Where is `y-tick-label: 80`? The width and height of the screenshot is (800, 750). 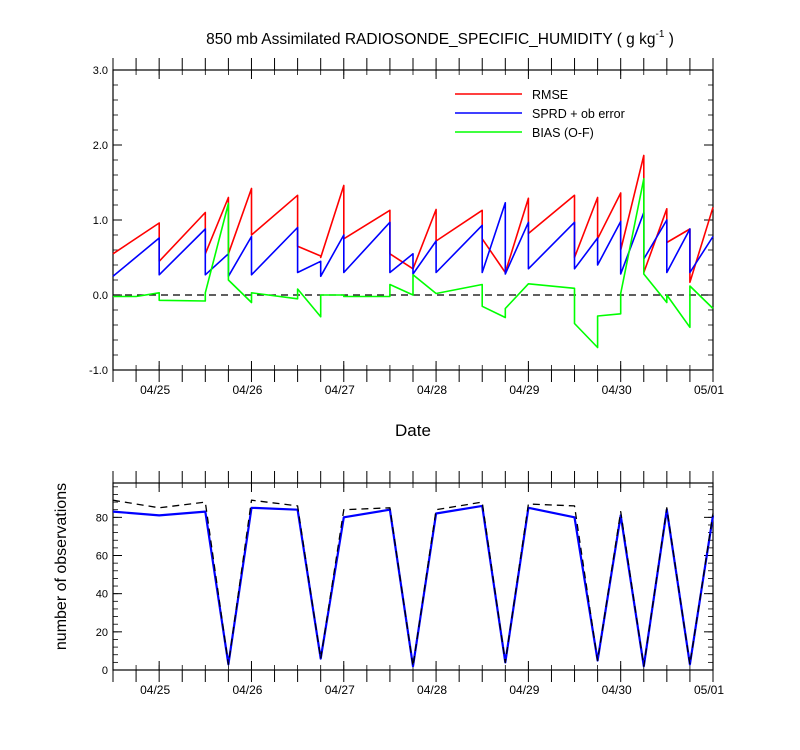 y-tick-label: 80 is located at coordinates (102, 518).